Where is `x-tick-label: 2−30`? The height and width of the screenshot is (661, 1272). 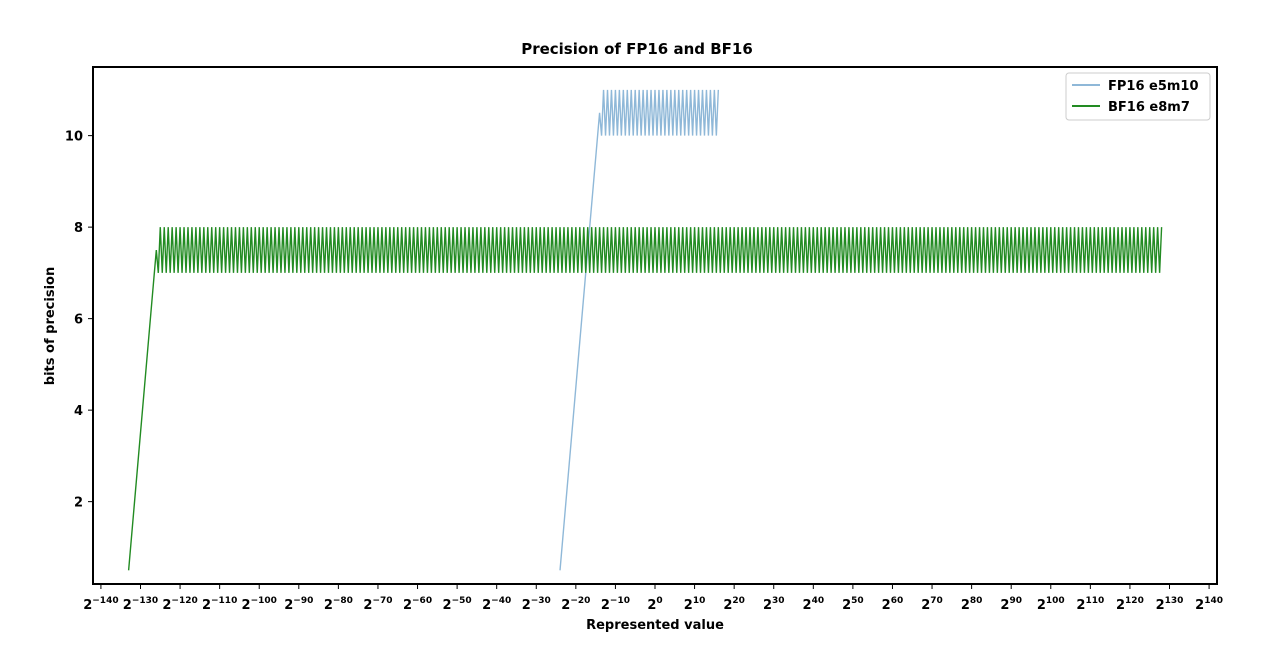
x-tick-label: 2−30 is located at coordinates (536, 604).